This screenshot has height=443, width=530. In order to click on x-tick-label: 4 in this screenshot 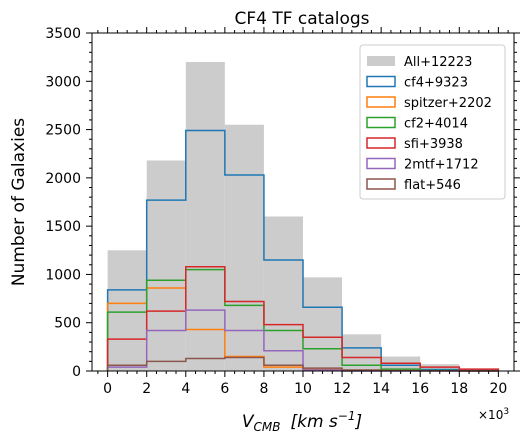, I will do `click(185, 389)`.